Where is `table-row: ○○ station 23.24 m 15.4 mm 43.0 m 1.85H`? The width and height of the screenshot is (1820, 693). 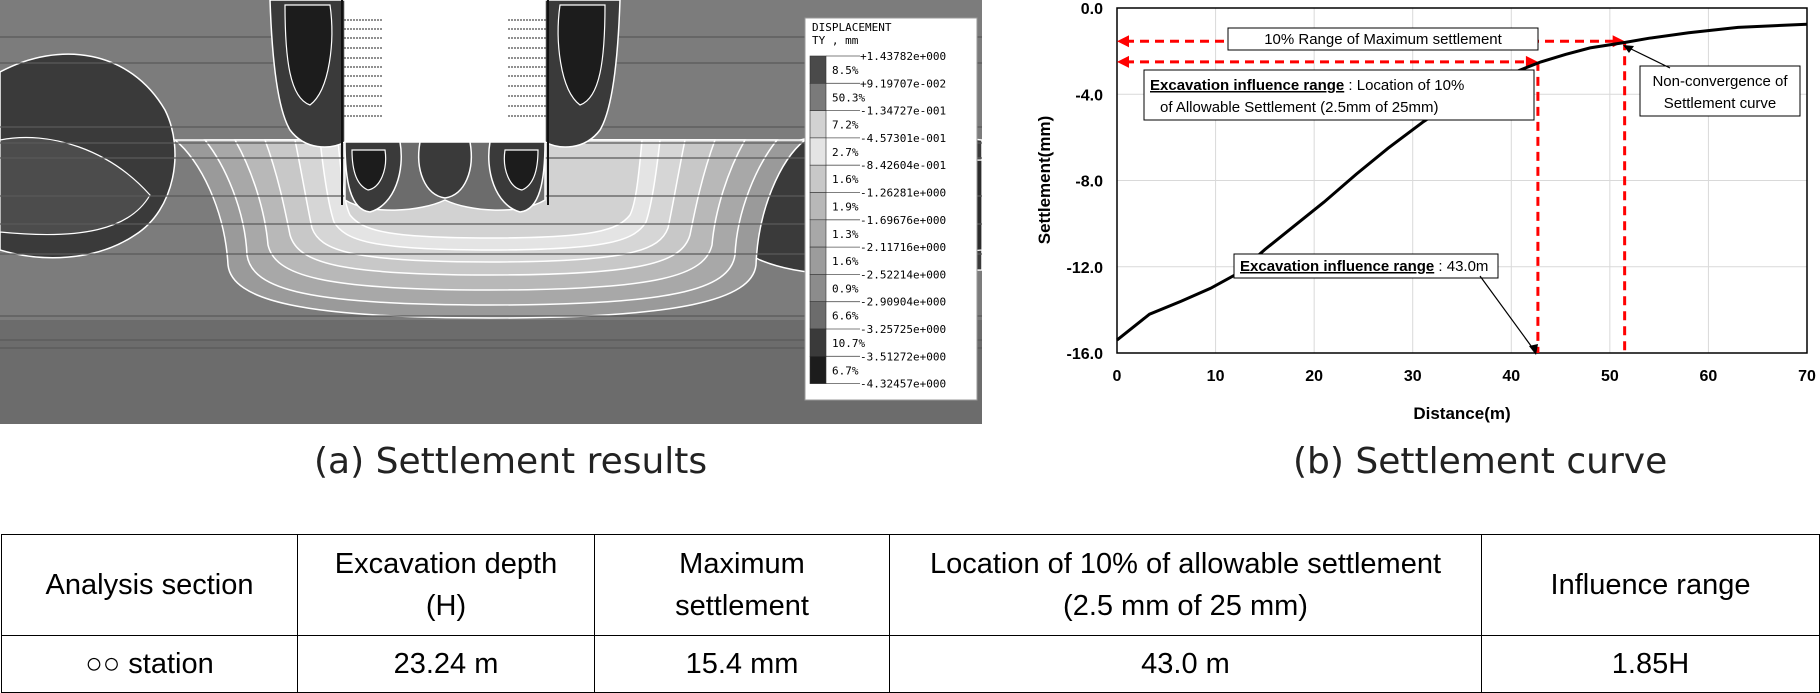 table-row: ○○ station 23.24 m 15.4 mm 43.0 m 1.85H is located at coordinates (910, 664).